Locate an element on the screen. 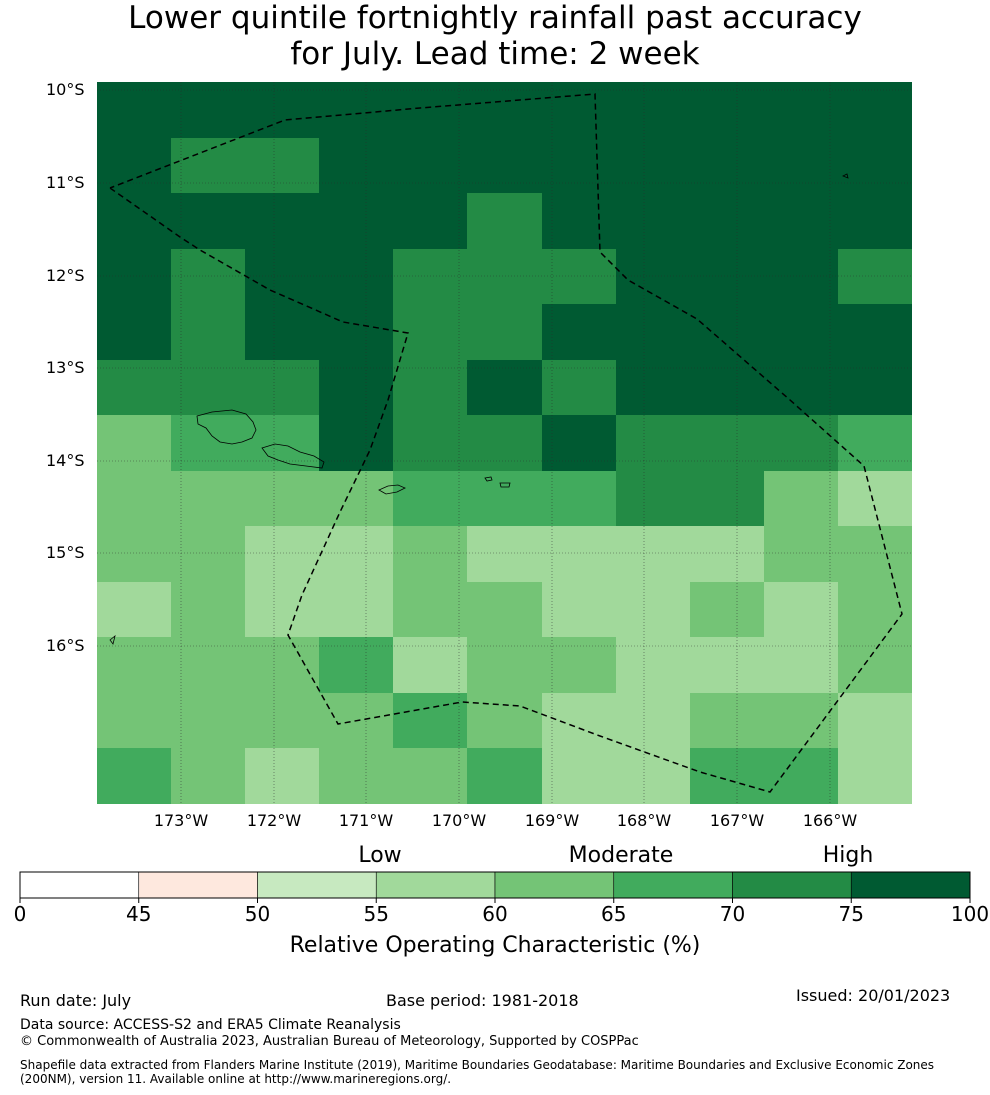 The width and height of the screenshot is (990, 1095). latitude-label: 11°S is located at coordinates (65, 182).